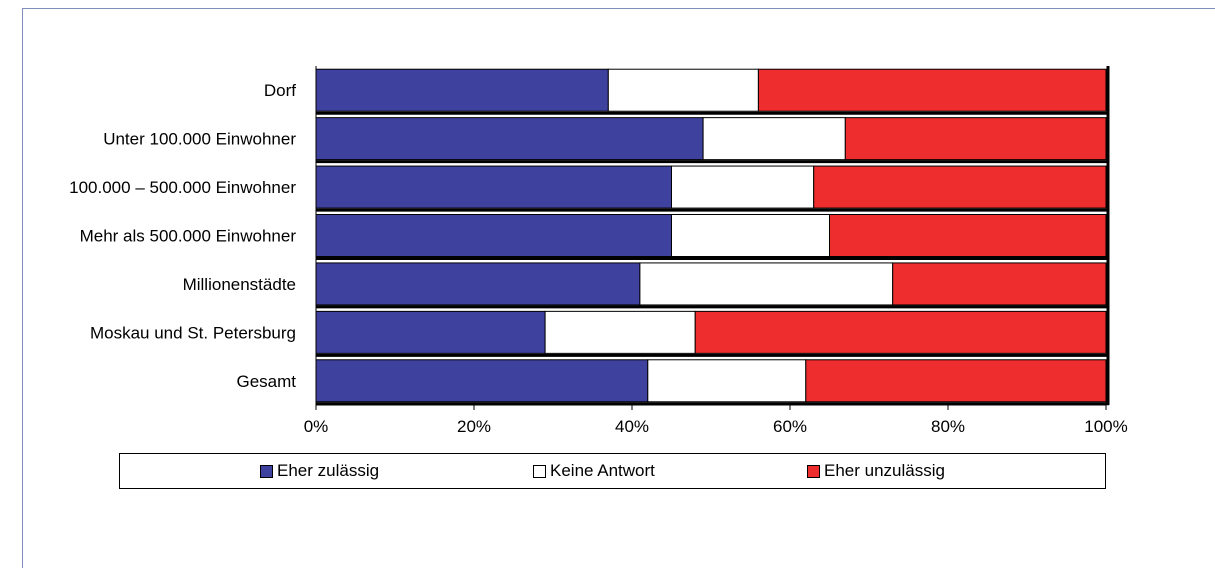 The width and height of the screenshot is (1215, 568). Describe the element at coordinates (1105, 426) in the screenshot. I see `x-tick-label: 100%` at that location.